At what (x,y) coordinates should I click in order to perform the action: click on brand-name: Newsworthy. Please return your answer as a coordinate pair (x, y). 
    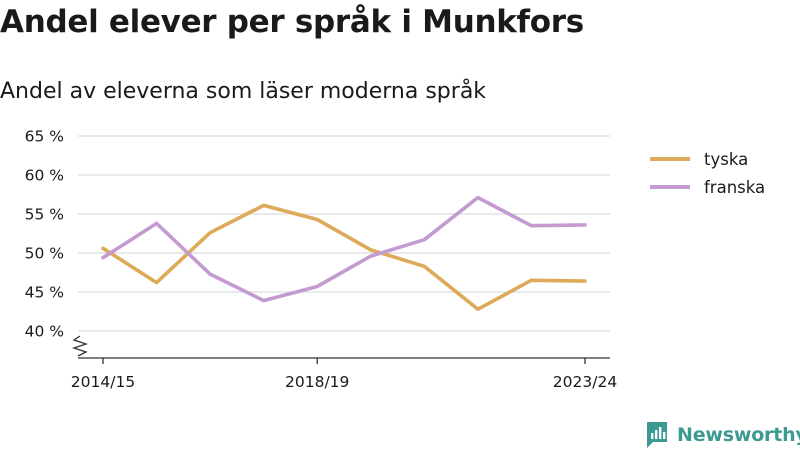
    Looking at the image, I should click on (738, 435).